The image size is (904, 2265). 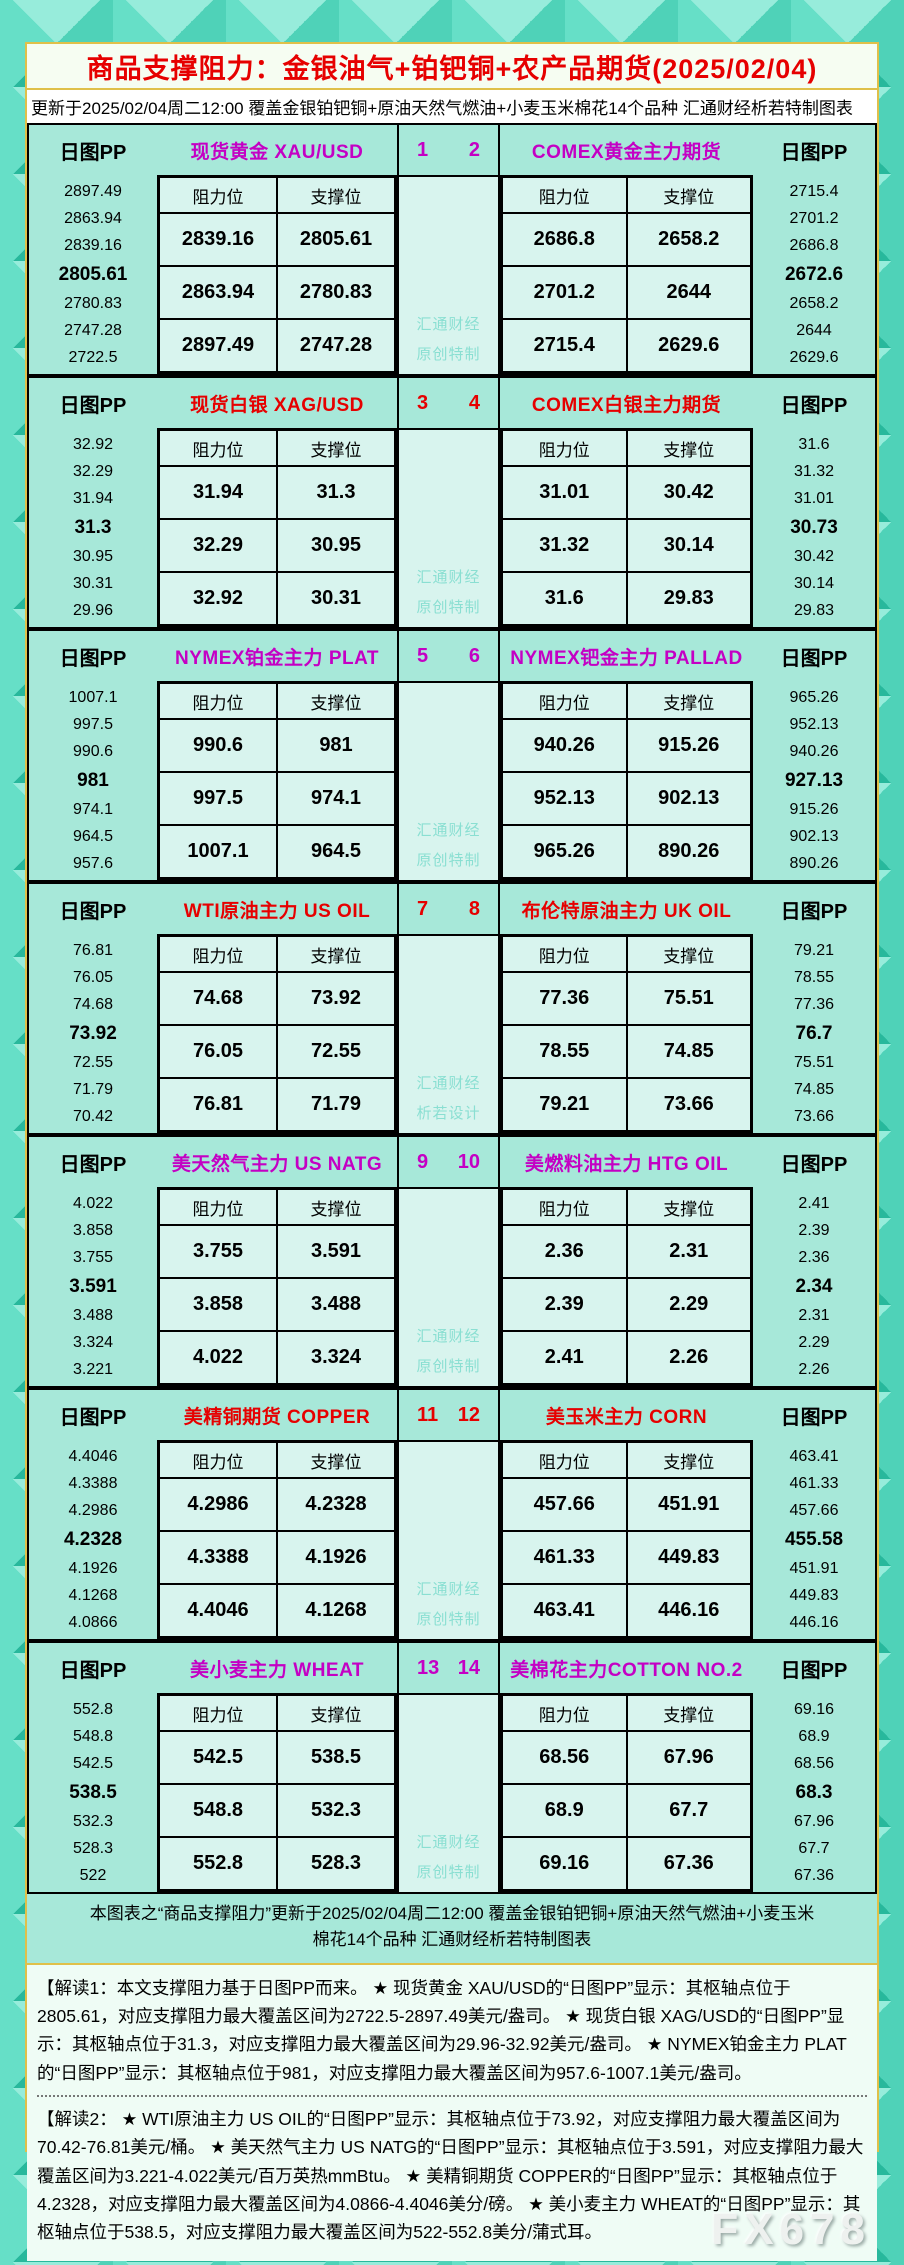 What do you see at coordinates (93, 527) in the screenshot?
I see `left-pivot-levels-column: 32.92 32.29 31.94 31.3 30.95 30.31 29.96` at bounding box center [93, 527].